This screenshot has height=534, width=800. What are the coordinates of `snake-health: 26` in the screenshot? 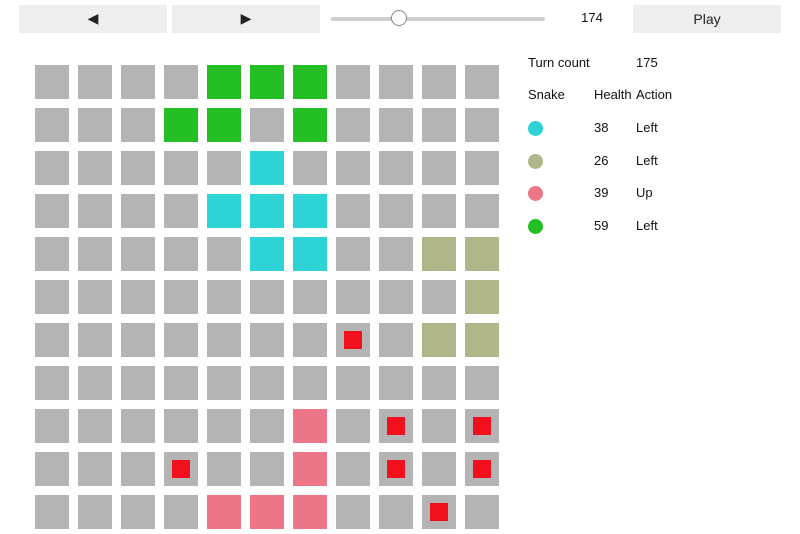 It's located at (601, 160).